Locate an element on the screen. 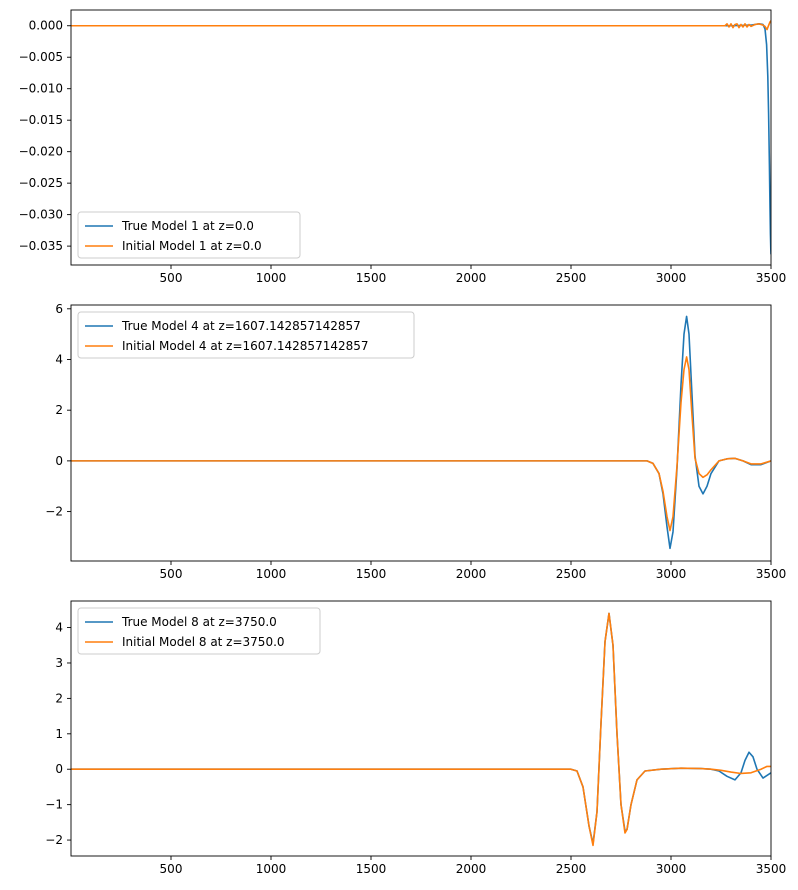 The width and height of the screenshot is (798, 890). y-tick-label: −0.020 is located at coordinates (41, 152).